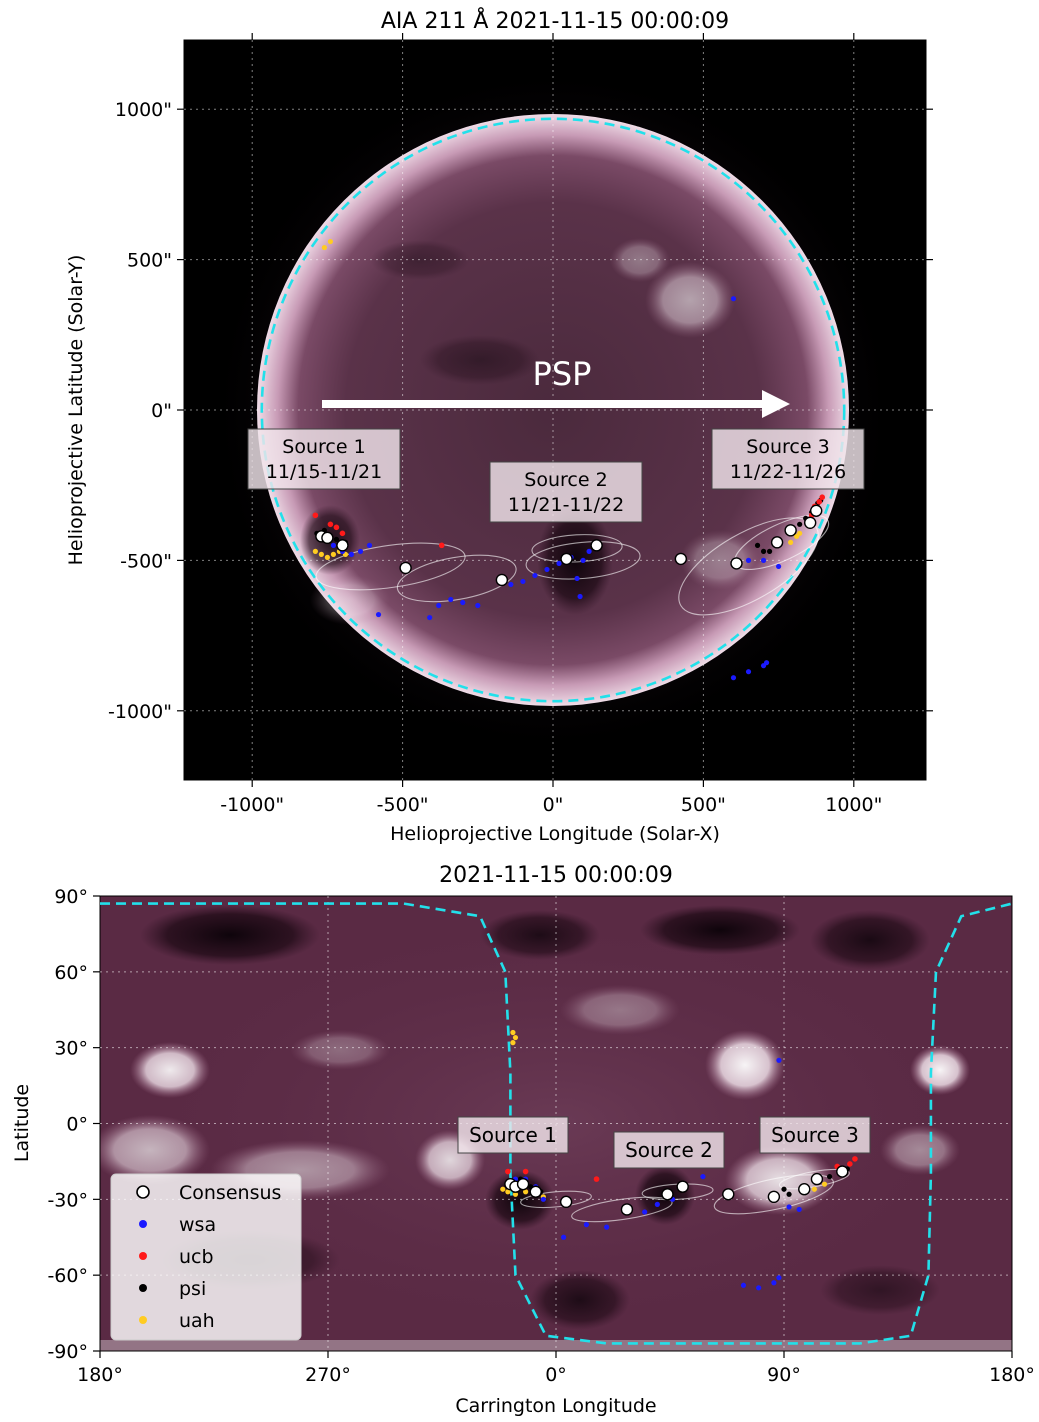 The image size is (1039, 1422). I want to click on legend-ucb-marker, so click(143, 1256).